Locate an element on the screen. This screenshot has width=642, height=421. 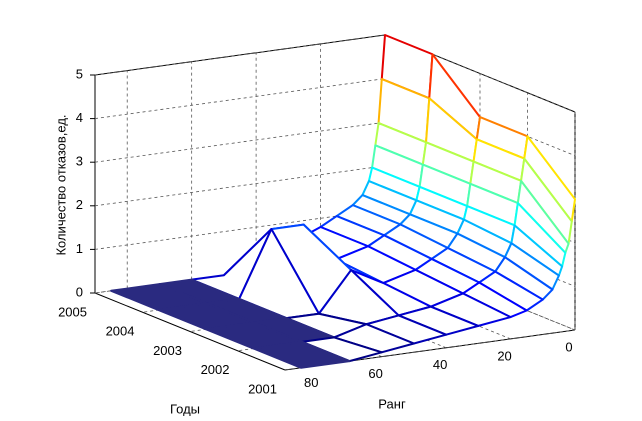
x-axis-label: Ранг is located at coordinates (392, 403).